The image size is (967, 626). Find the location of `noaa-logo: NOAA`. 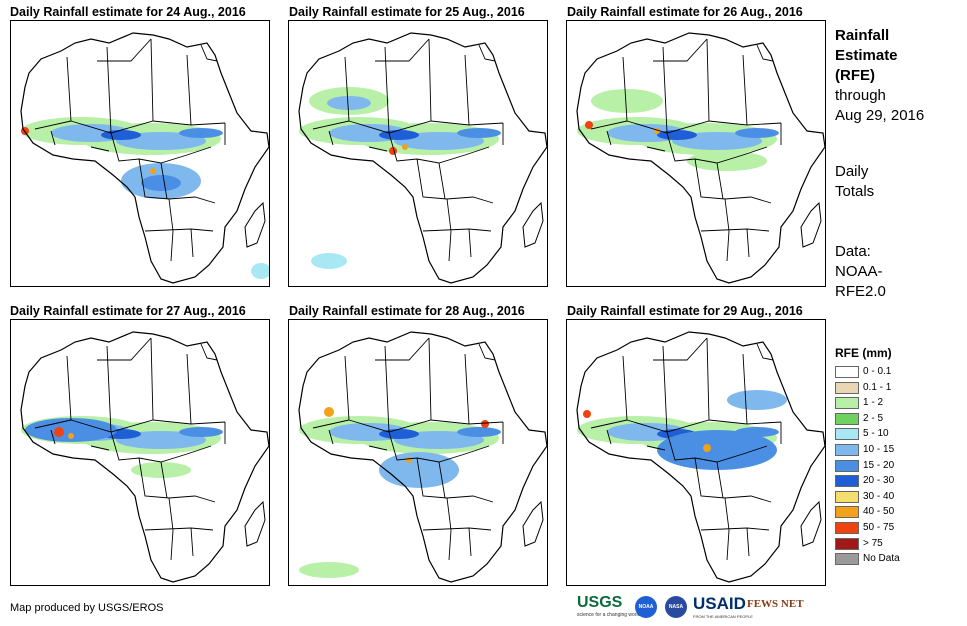

noaa-logo: NOAA is located at coordinates (646, 607).